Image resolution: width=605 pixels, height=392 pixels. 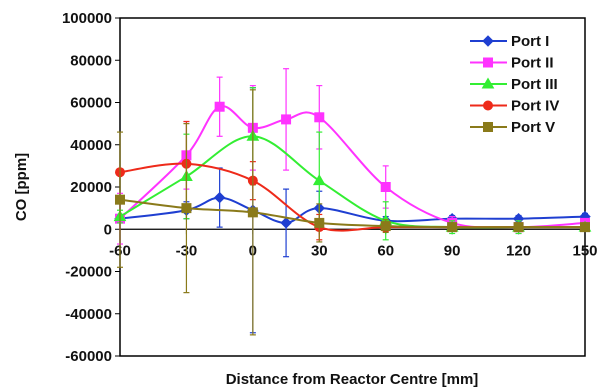 I want to click on x-tick-label: 30, so click(x=319, y=250).